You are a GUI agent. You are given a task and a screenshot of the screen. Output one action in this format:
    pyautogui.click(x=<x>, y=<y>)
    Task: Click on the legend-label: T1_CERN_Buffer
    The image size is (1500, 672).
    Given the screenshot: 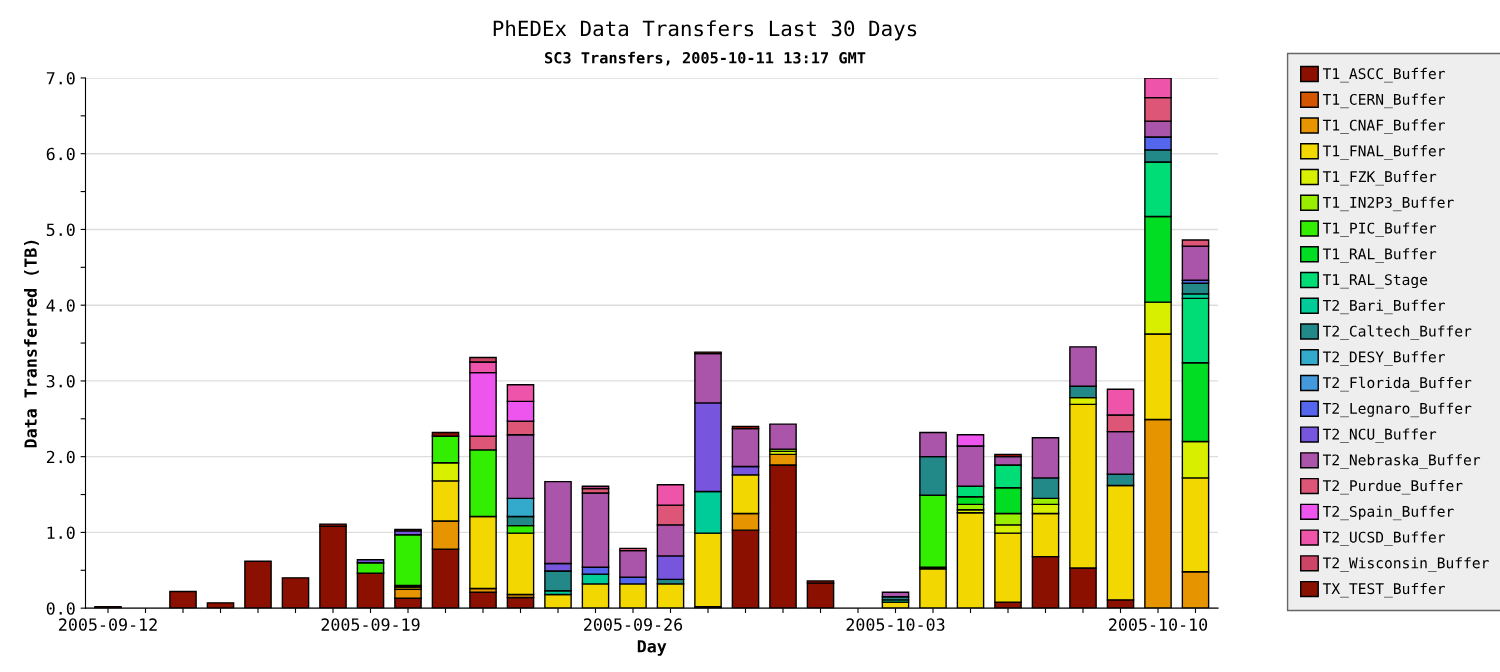 What is the action you would take?
    pyautogui.click(x=1383, y=101)
    